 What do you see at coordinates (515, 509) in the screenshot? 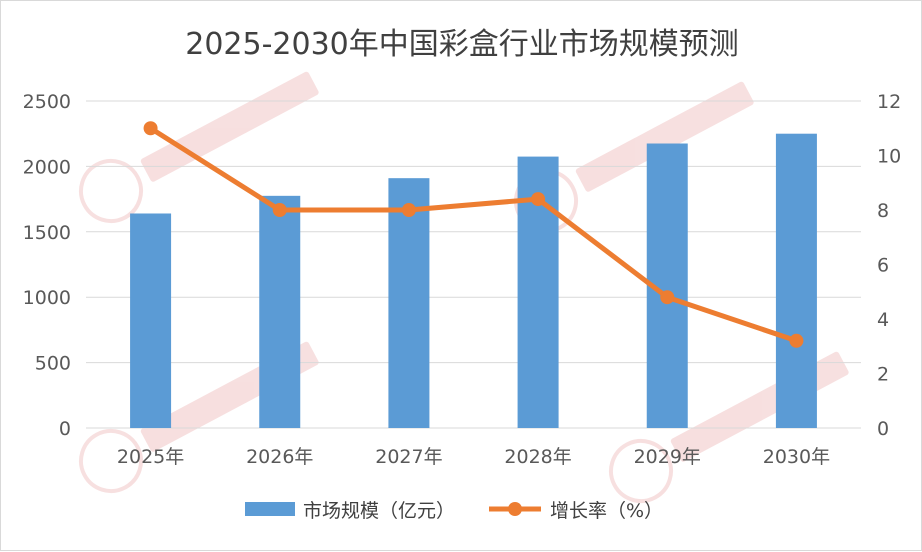
I see `legend-swatch-marker` at bounding box center [515, 509].